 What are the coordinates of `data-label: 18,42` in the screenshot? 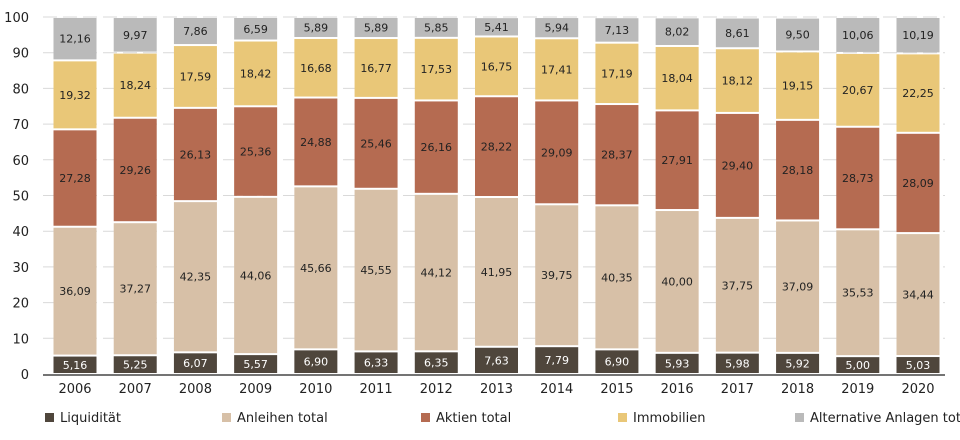 It's located at (256, 73).